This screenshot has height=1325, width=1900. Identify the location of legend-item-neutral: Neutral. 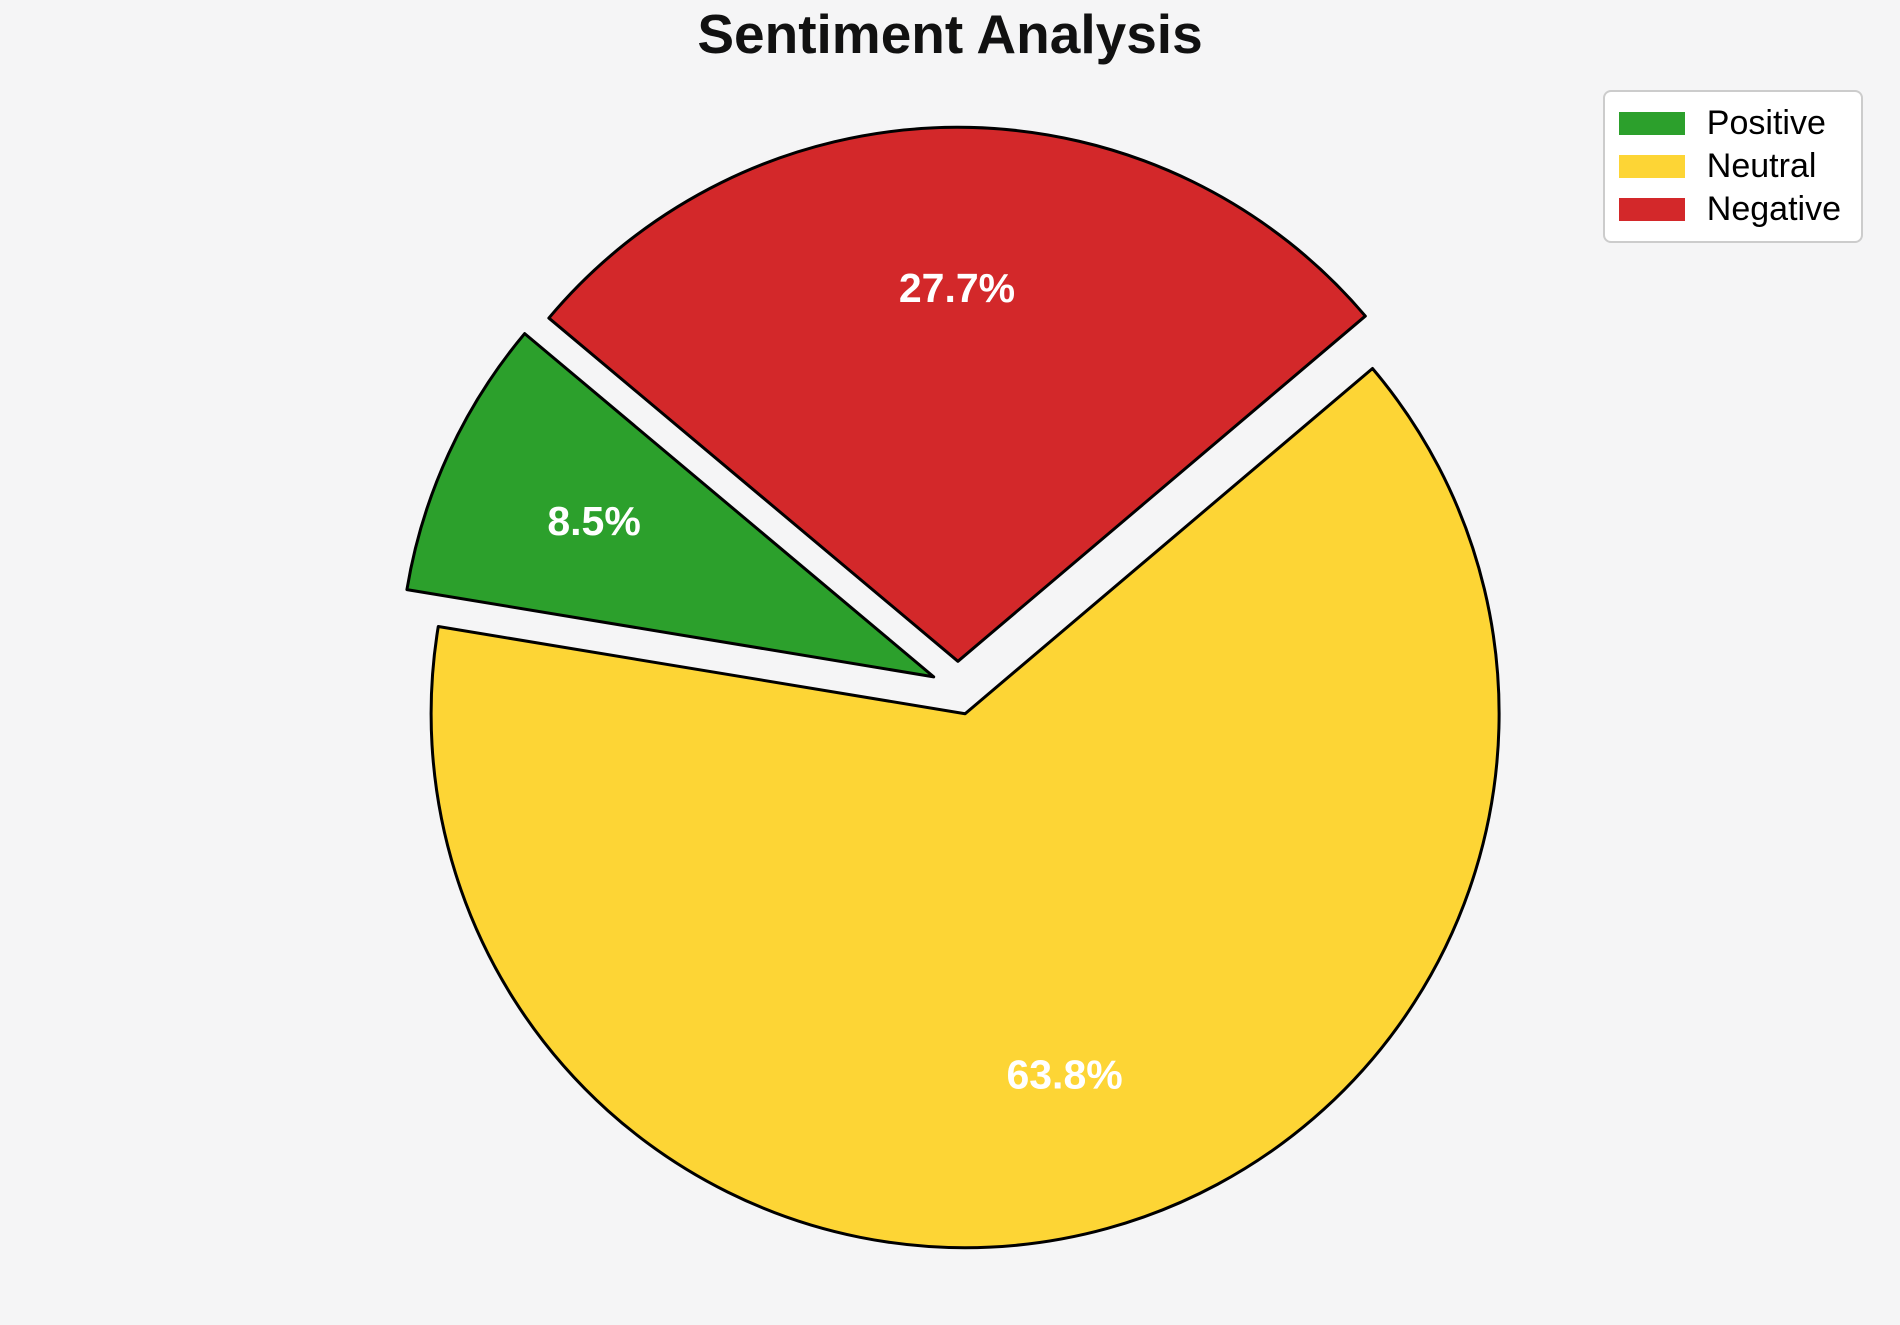
(1729, 166).